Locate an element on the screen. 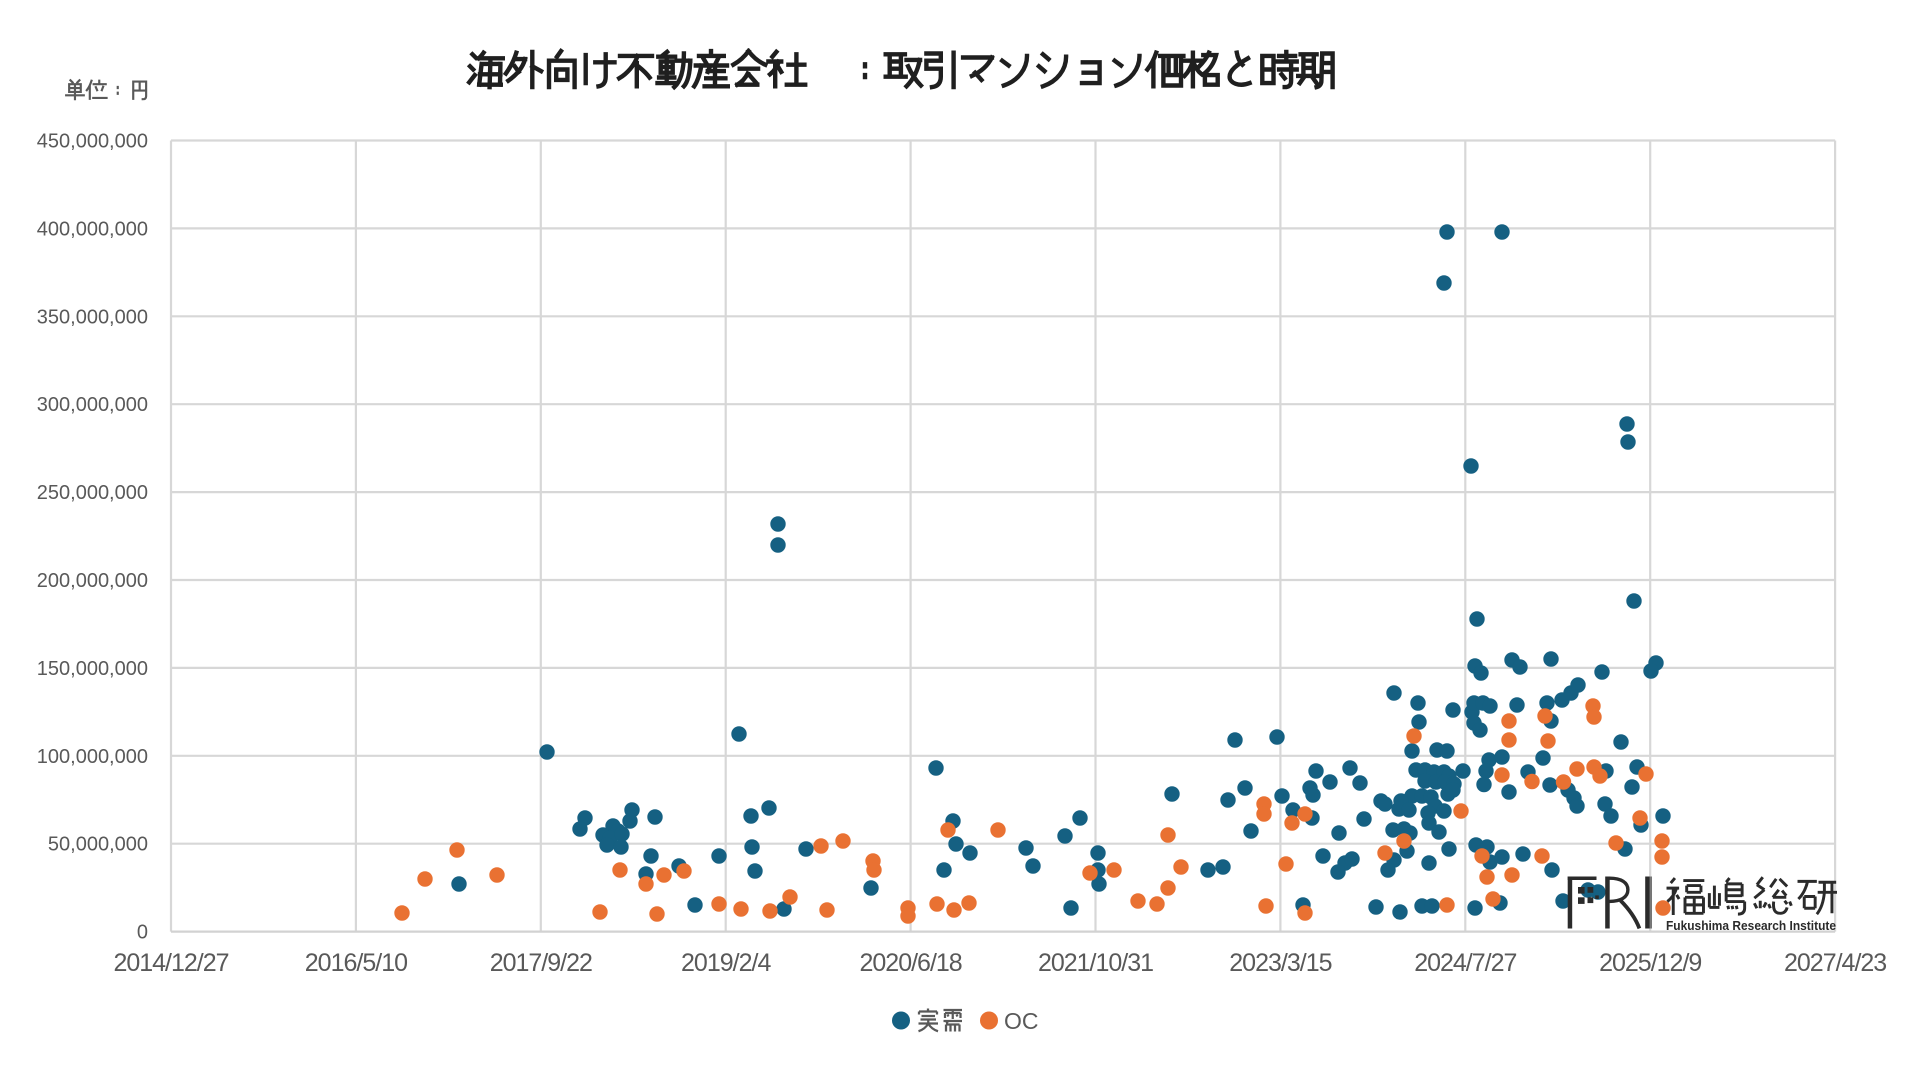  svg-text: 2019/2/4 is located at coordinates (726, 963).